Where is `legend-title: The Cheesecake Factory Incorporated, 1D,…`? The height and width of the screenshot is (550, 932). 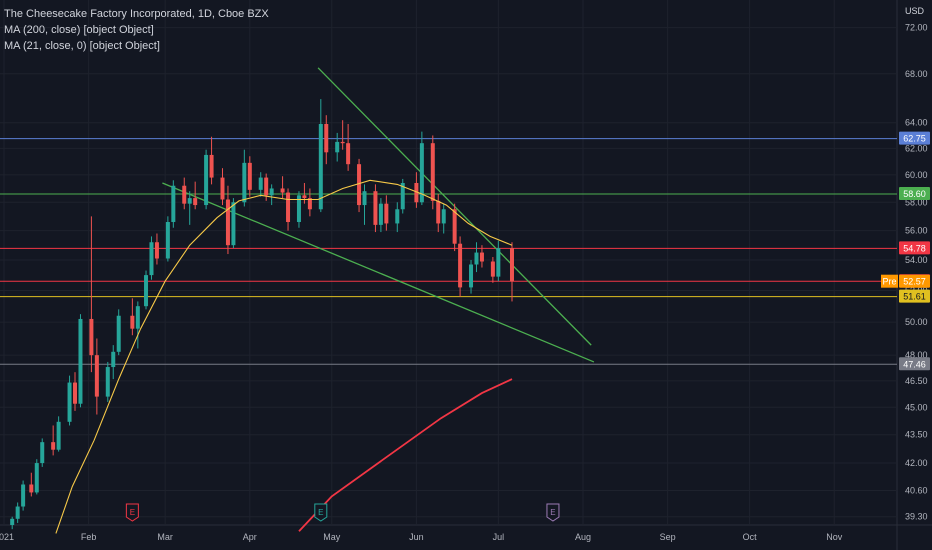 legend-title: The Cheesecake Factory Incorporated, 1D,… is located at coordinates (136, 14).